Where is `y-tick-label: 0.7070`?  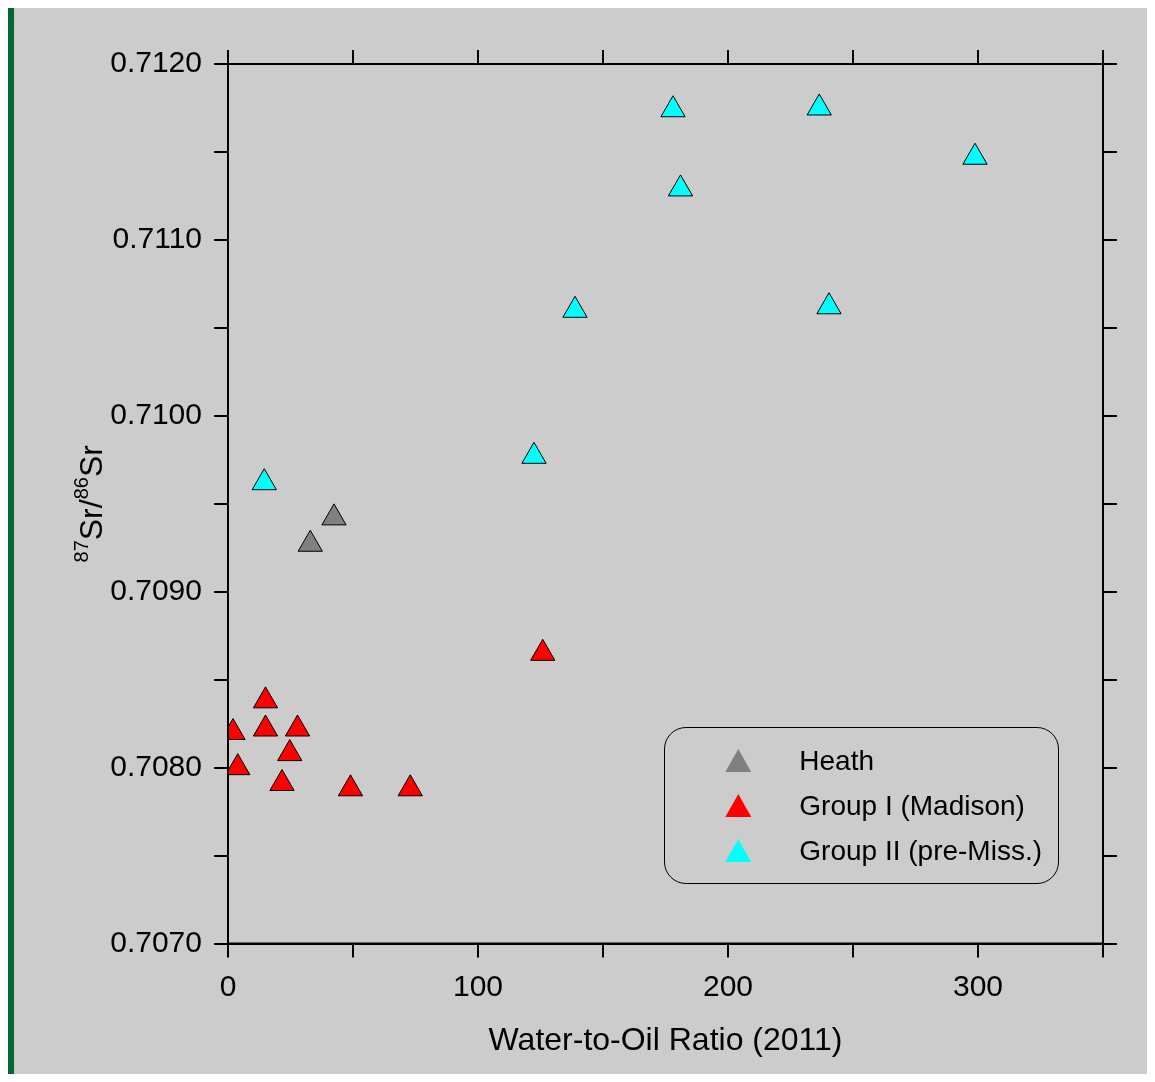
y-tick-label: 0.7070 is located at coordinates (156, 941).